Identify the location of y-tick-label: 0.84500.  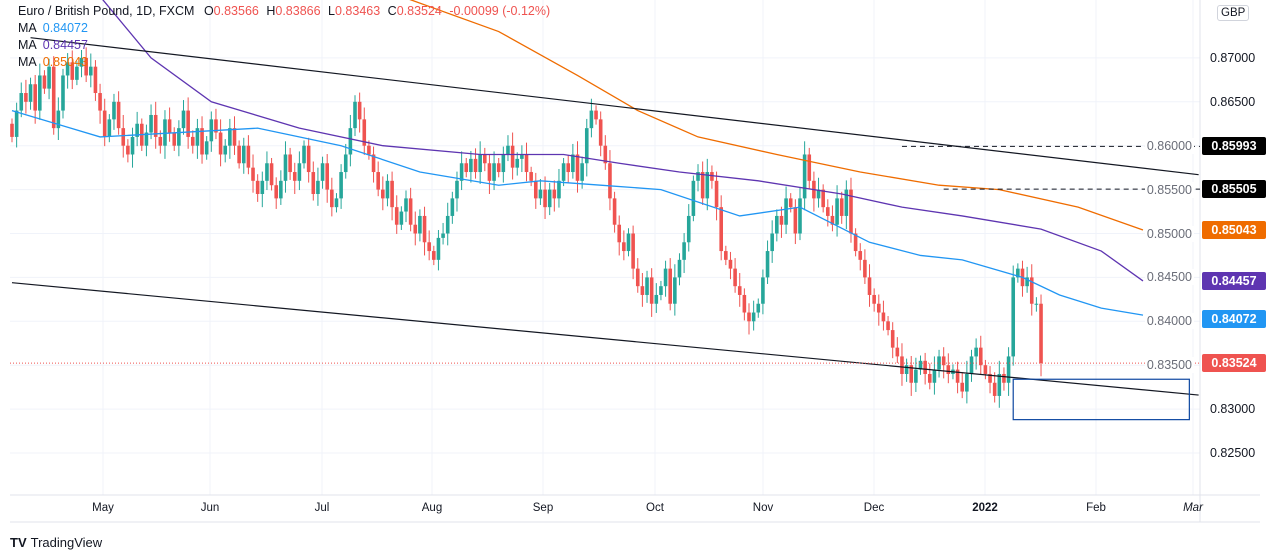
(1169, 277).